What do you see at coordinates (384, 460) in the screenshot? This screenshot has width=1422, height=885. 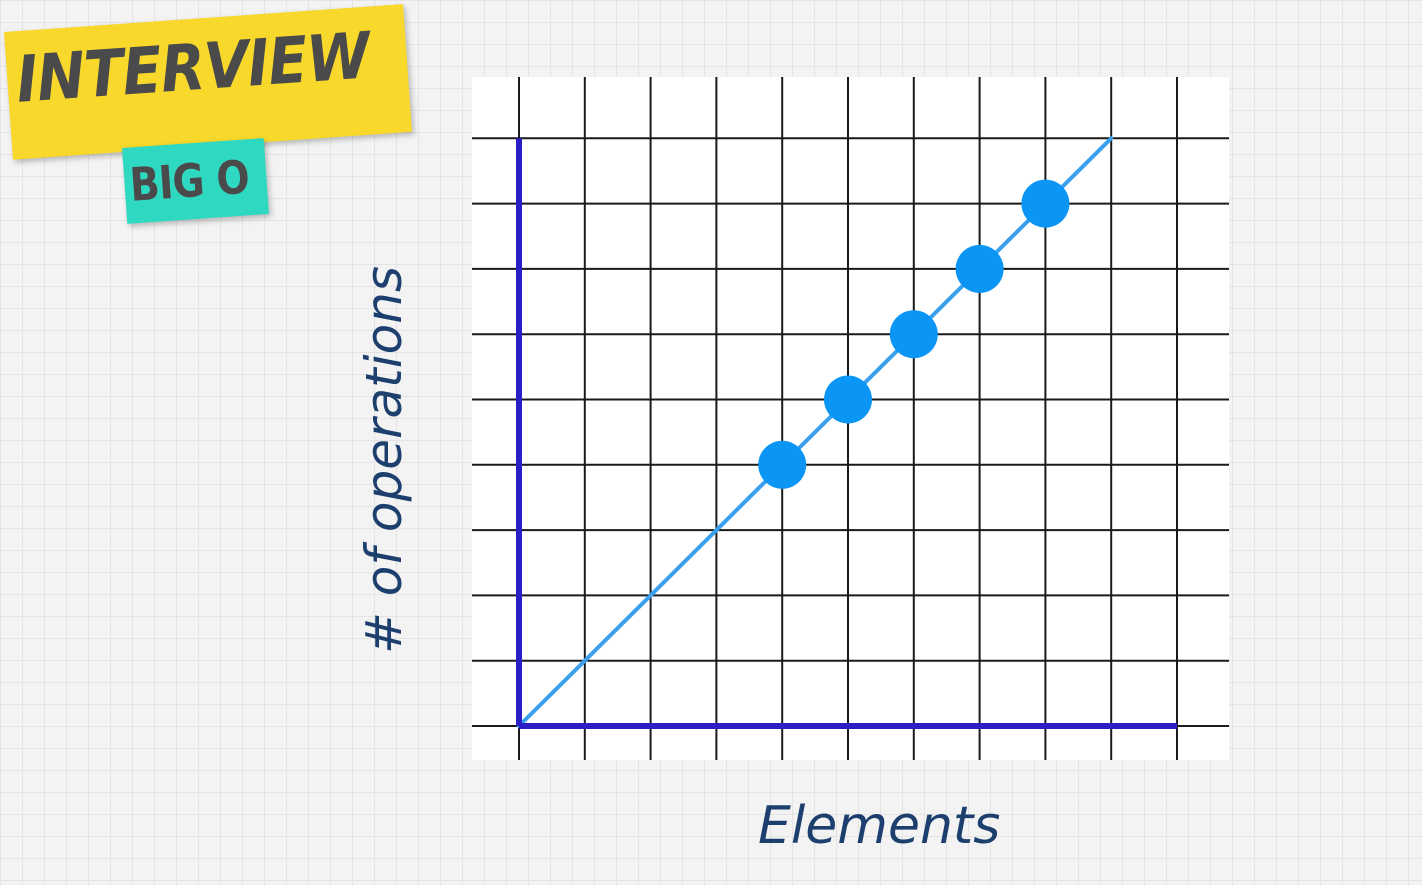 I see `y-axis-label: # of operations` at bounding box center [384, 460].